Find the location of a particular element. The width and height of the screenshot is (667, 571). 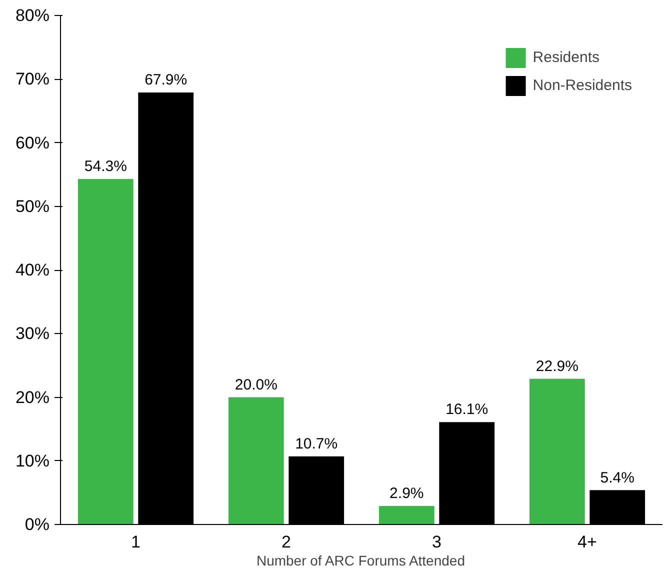

y-tick-label: 50% is located at coordinates (32, 206).